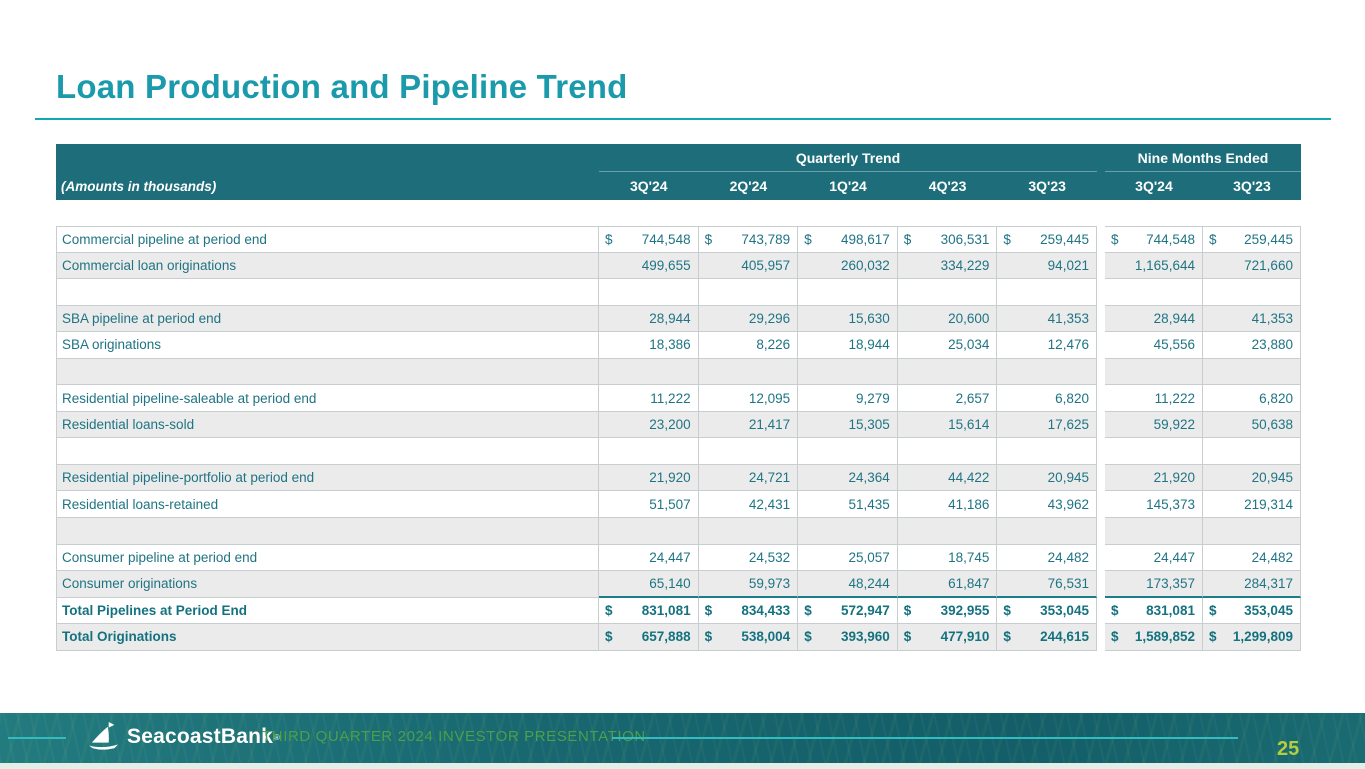  What do you see at coordinates (972, 398) in the screenshot?
I see `value: 2,657` at bounding box center [972, 398].